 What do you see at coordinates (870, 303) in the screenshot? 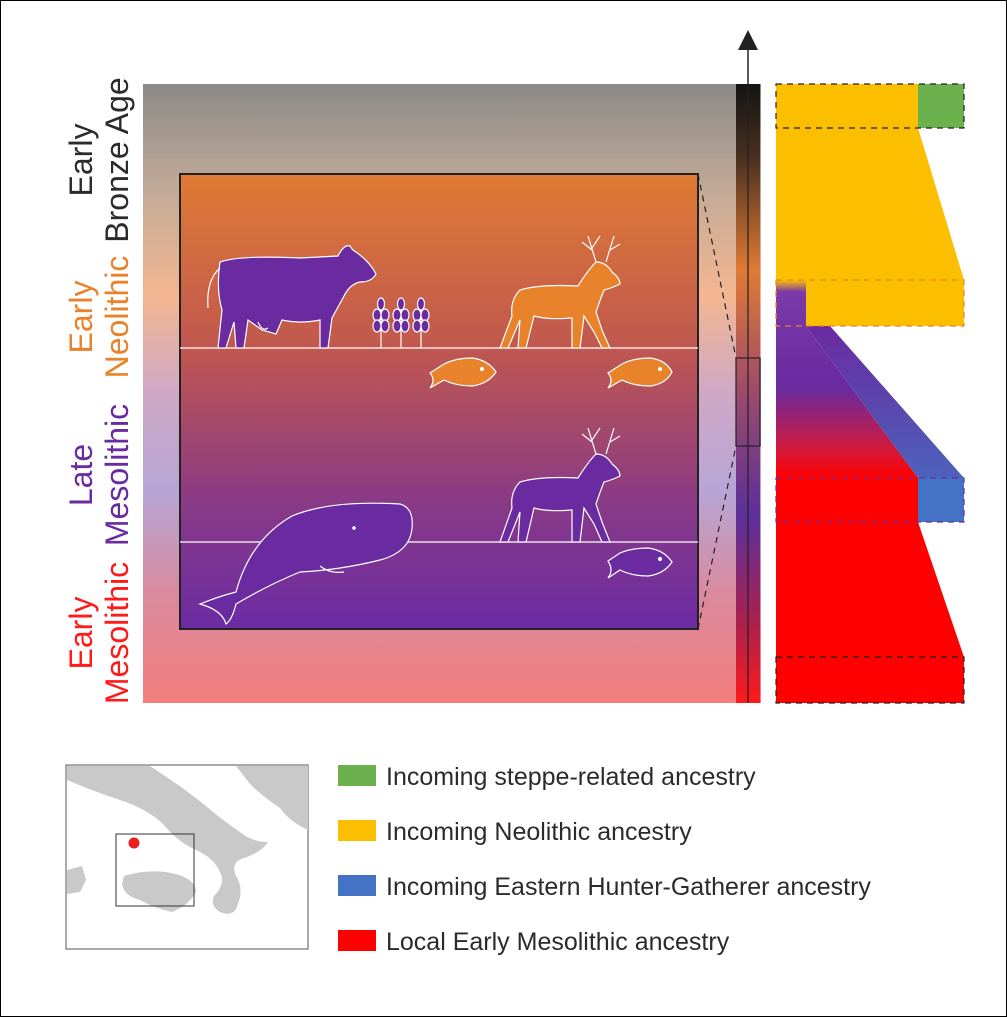
I see `sample-box-neolithic` at bounding box center [870, 303].